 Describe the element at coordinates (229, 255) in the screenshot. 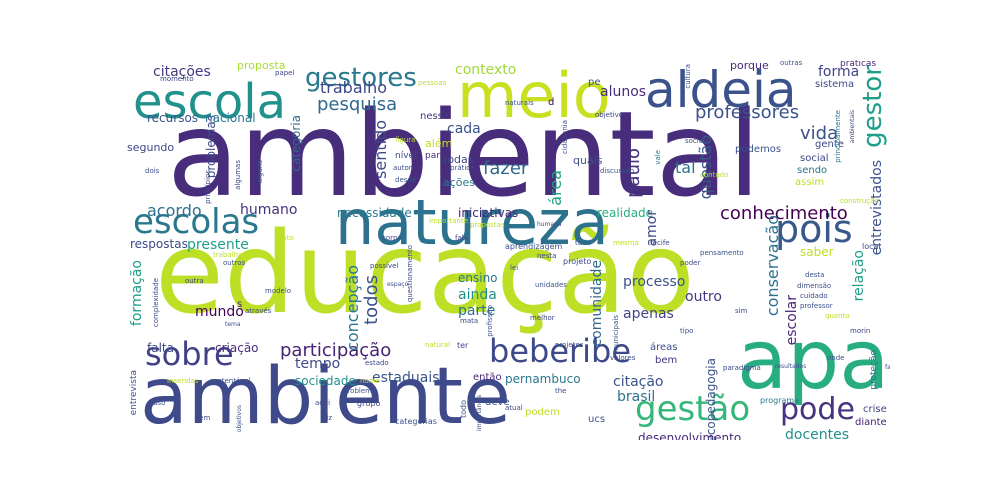

I see `word-trabalhar: trabalhar` at that location.